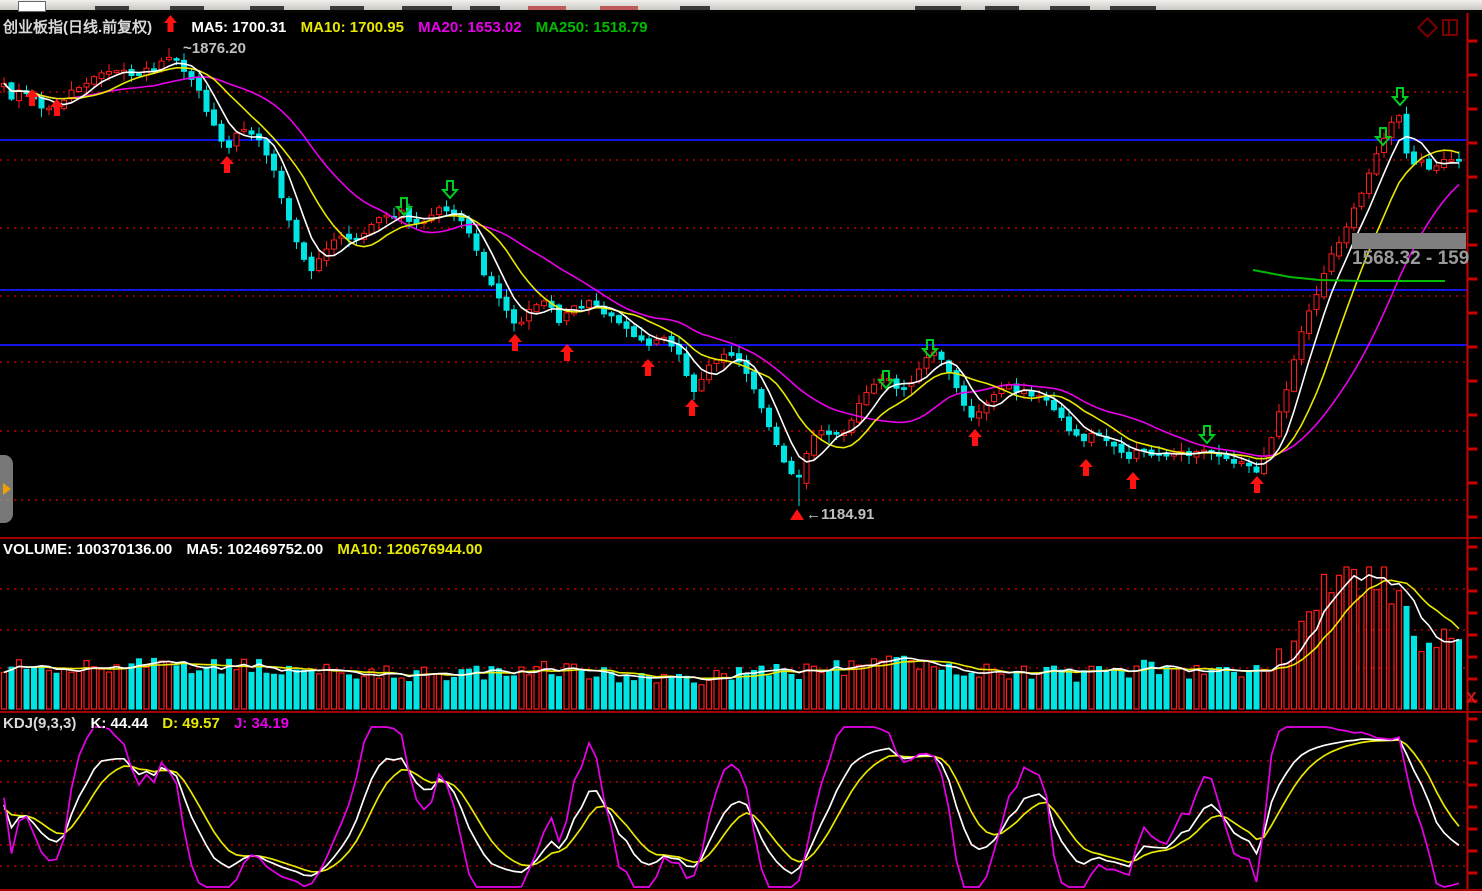 Image resolution: width=1482 pixels, height=891 pixels. I want to click on sidebar-expand-tab, so click(6, 489).